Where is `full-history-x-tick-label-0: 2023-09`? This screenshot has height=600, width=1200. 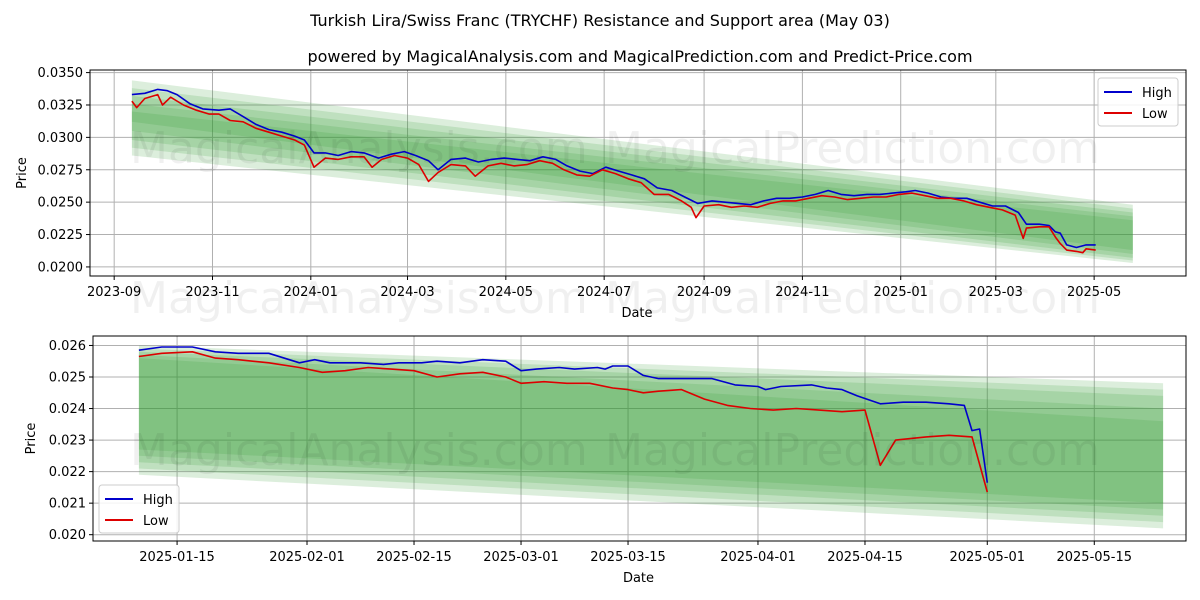
full-history-x-tick-label-0: 2023-09 is located at coordinates (114, 292).